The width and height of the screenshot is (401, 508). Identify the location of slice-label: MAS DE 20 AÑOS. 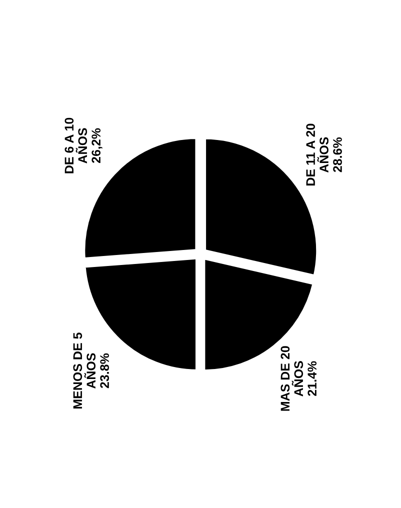
(292, 378).